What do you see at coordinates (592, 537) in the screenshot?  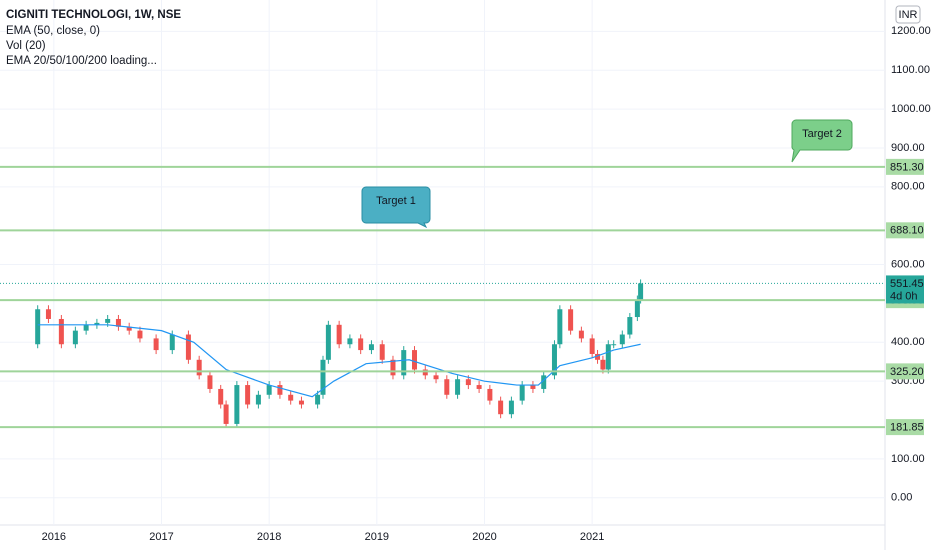 I see `x-tick-label: 2021` at bounding box center [592, 537].